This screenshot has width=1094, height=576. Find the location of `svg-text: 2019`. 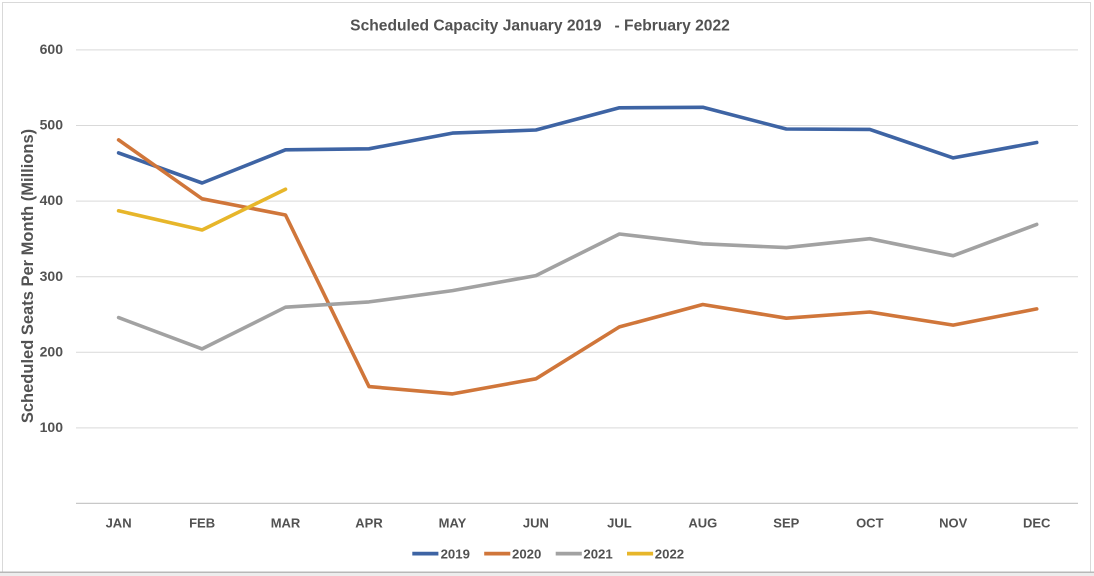

svg-text: 2019 is located at coordinates (455, 553).